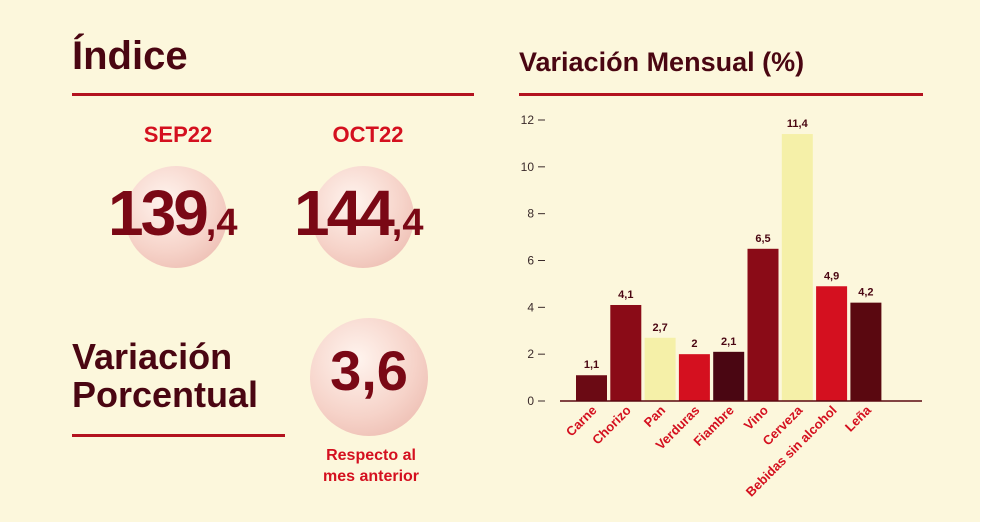 Image resolution: width=988 pixels, height=528 pixels. I want to click on y-axis: 0 2 4 6 8 10 12, so click(533, 260).